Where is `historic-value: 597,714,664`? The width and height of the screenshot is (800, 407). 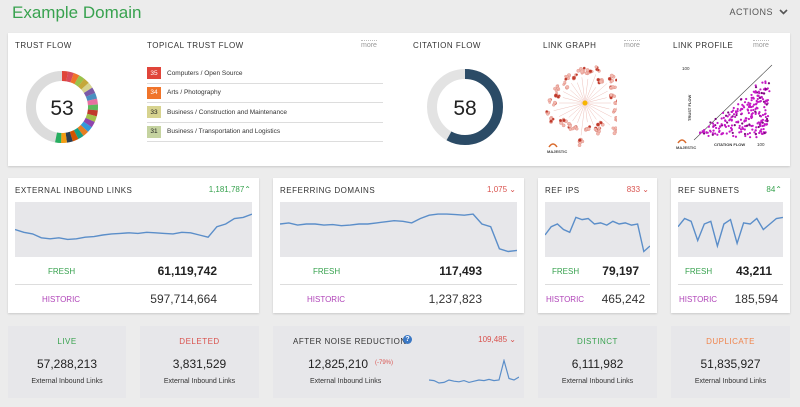 historic-value: 597,714,664 is located at coordinates (183, 299).